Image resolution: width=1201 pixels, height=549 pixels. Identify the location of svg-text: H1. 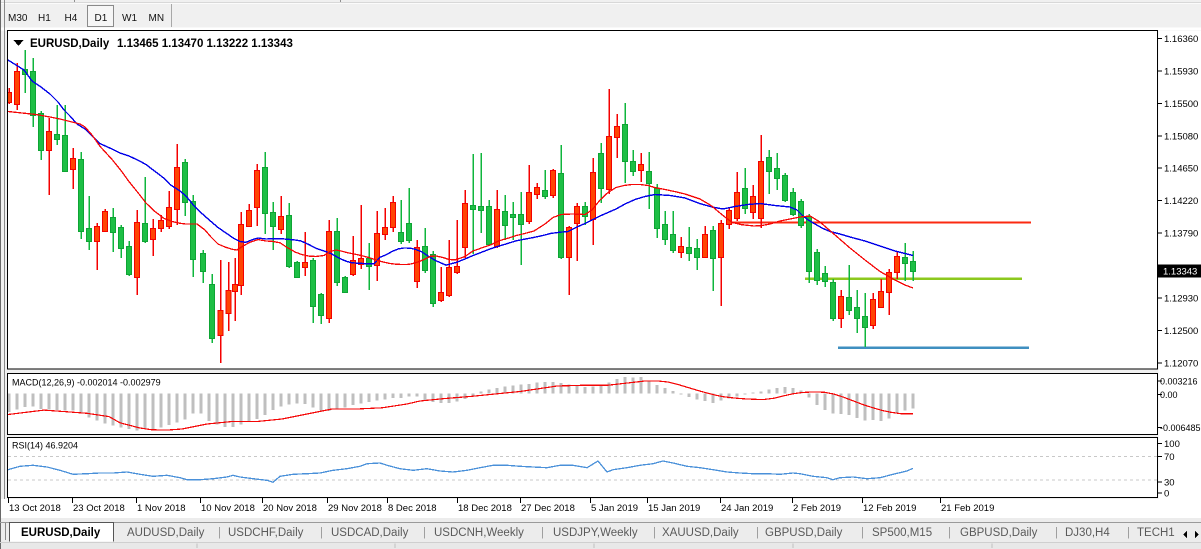
(44, 18).